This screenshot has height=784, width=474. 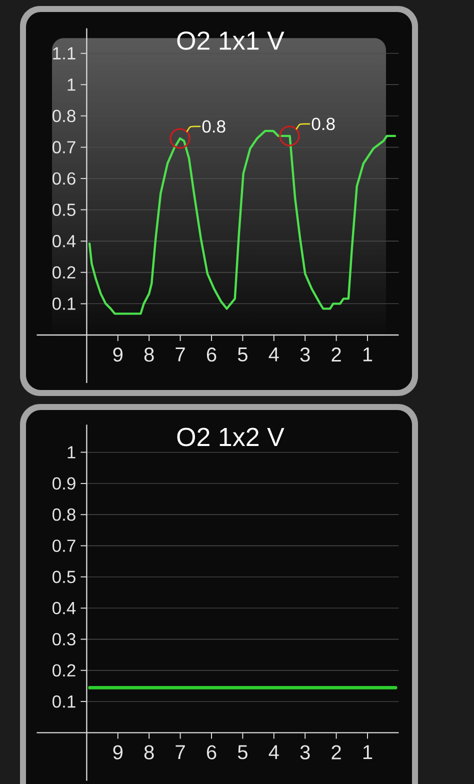 What do you see at coordinates (64, 53) in the screenshot?
I see `y-tick-label: 1.1` at bounding box center [64, 53].